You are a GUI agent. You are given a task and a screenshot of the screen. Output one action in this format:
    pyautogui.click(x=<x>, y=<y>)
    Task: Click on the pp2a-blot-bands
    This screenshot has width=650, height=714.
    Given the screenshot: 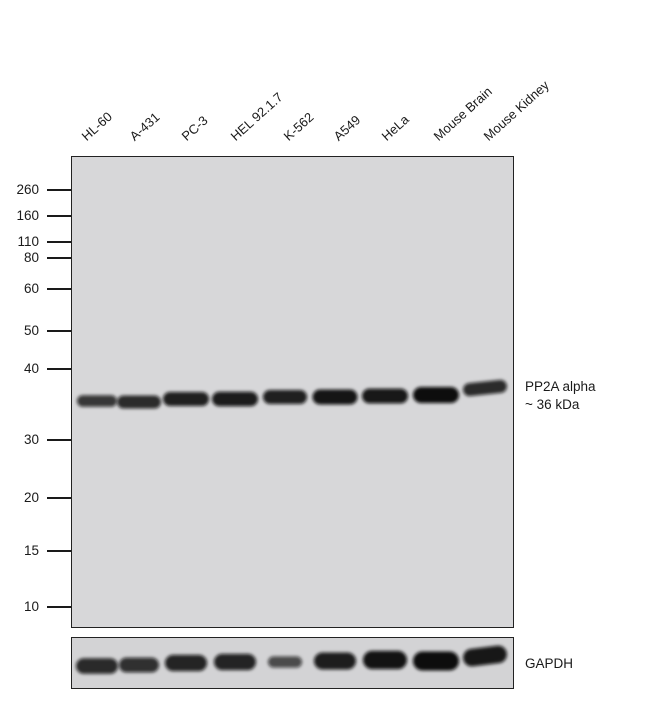 What is the action you would take?
    pyautogui.click(x=292, y=394)
    